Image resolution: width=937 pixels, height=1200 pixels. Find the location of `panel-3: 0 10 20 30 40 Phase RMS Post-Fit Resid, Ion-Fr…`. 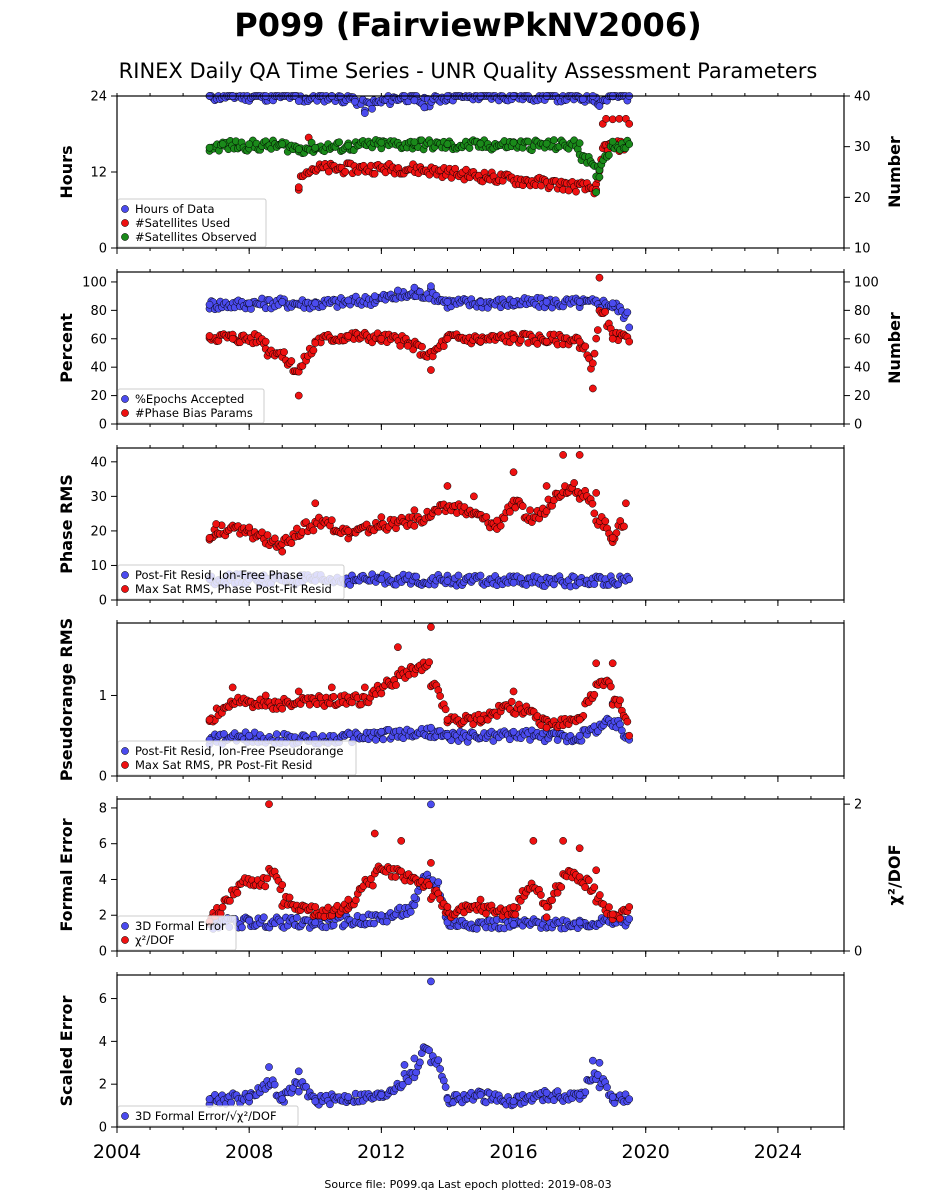

panel-3: 0 10 20 30 40 Phase RMS Post-Fit Resid, Ion-Fr… is located at coordinates (451, 527).